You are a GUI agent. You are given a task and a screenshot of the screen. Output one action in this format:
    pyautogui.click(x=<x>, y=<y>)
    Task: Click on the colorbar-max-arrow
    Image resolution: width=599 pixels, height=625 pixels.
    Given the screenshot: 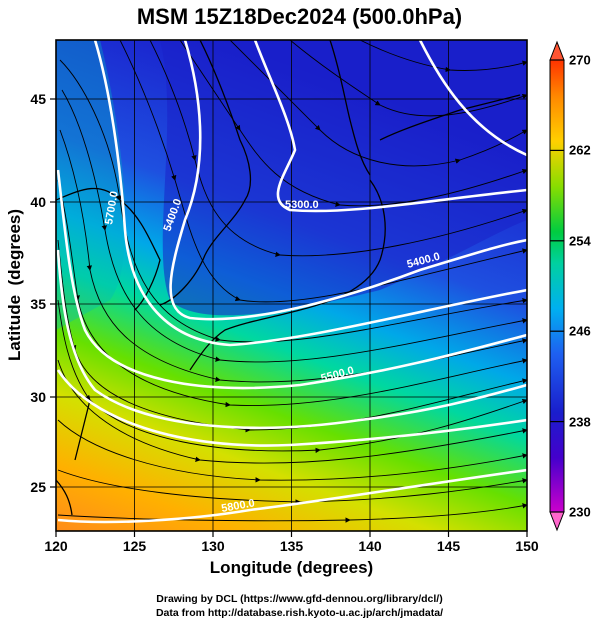 What is the action you would take?
    pyautogui.click(x=557, y=50)
    